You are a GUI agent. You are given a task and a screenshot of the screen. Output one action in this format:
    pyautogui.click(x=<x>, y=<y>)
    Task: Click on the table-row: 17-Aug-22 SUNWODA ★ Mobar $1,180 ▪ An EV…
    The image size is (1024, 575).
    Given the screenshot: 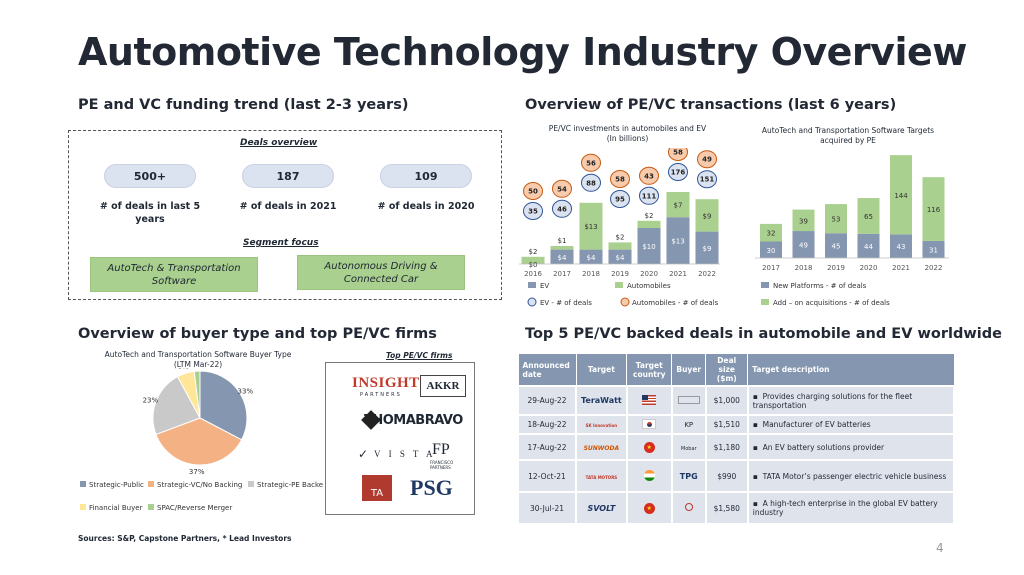 What is the action you would take?
    pyautogui.click(x=736, y=447)
    